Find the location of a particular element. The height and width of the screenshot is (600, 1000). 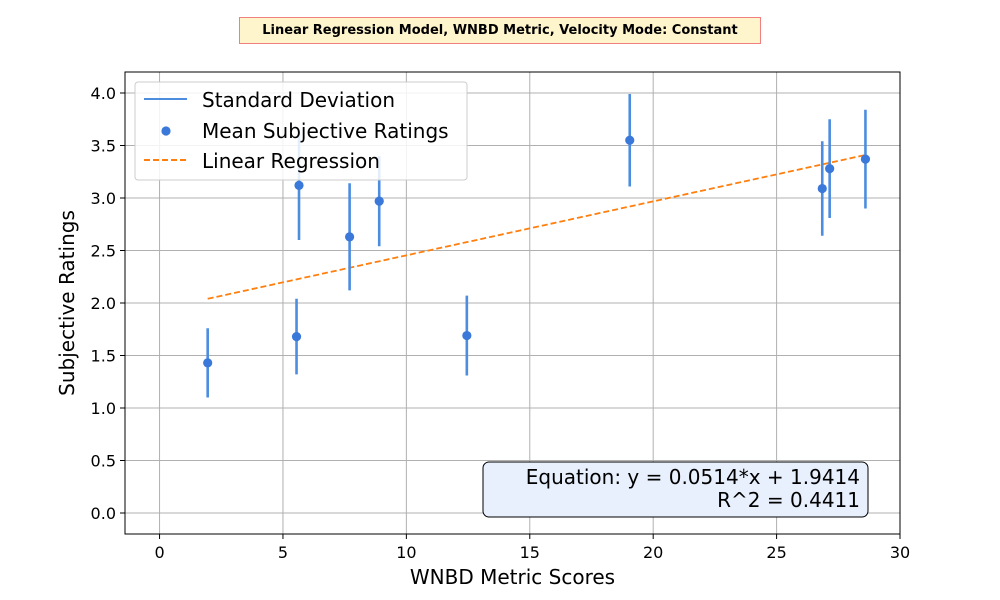

y-tick-label: 1.5 is located at coordinates (103, 356).